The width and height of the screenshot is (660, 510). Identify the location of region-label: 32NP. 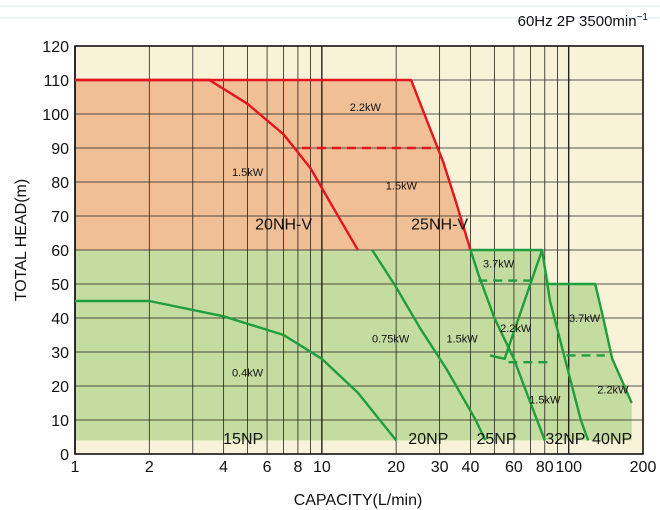
(565, 439).